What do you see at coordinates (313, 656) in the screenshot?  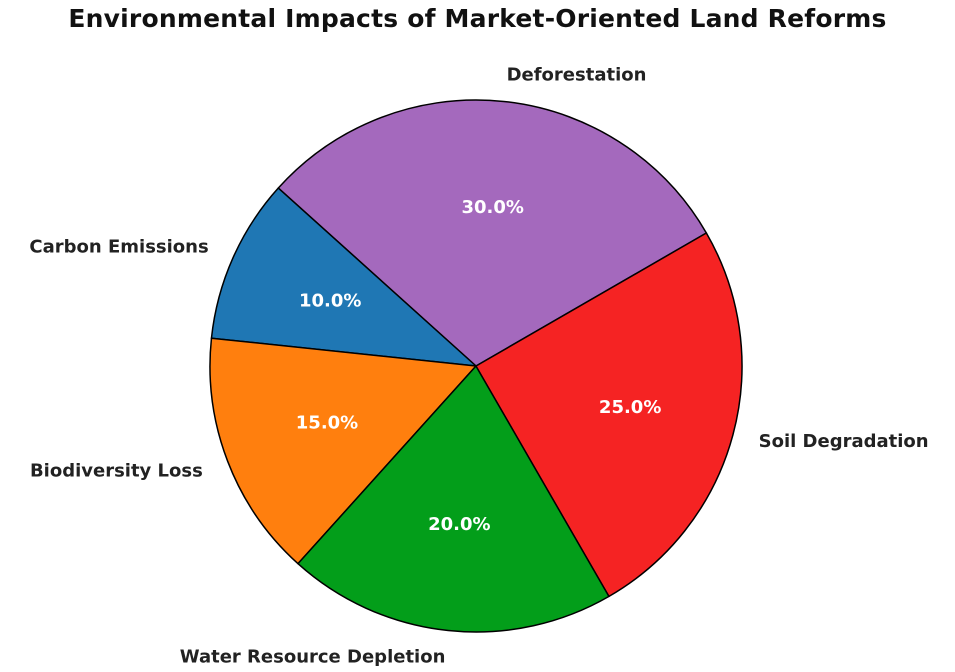 I see `slice-label-water-resource-depletion: Water Resource Depletion` at bounding box center [313, 656].